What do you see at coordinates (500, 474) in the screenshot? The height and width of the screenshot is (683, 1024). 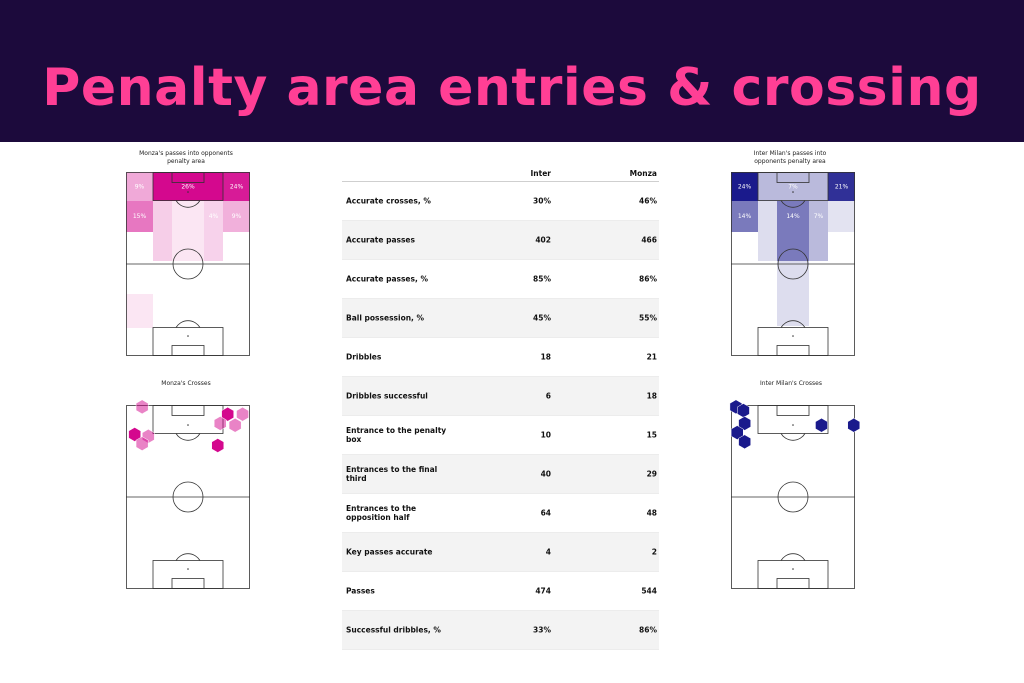 I see `table-row: Entrances to the final third 40 29` at bounding box center [500, 474].